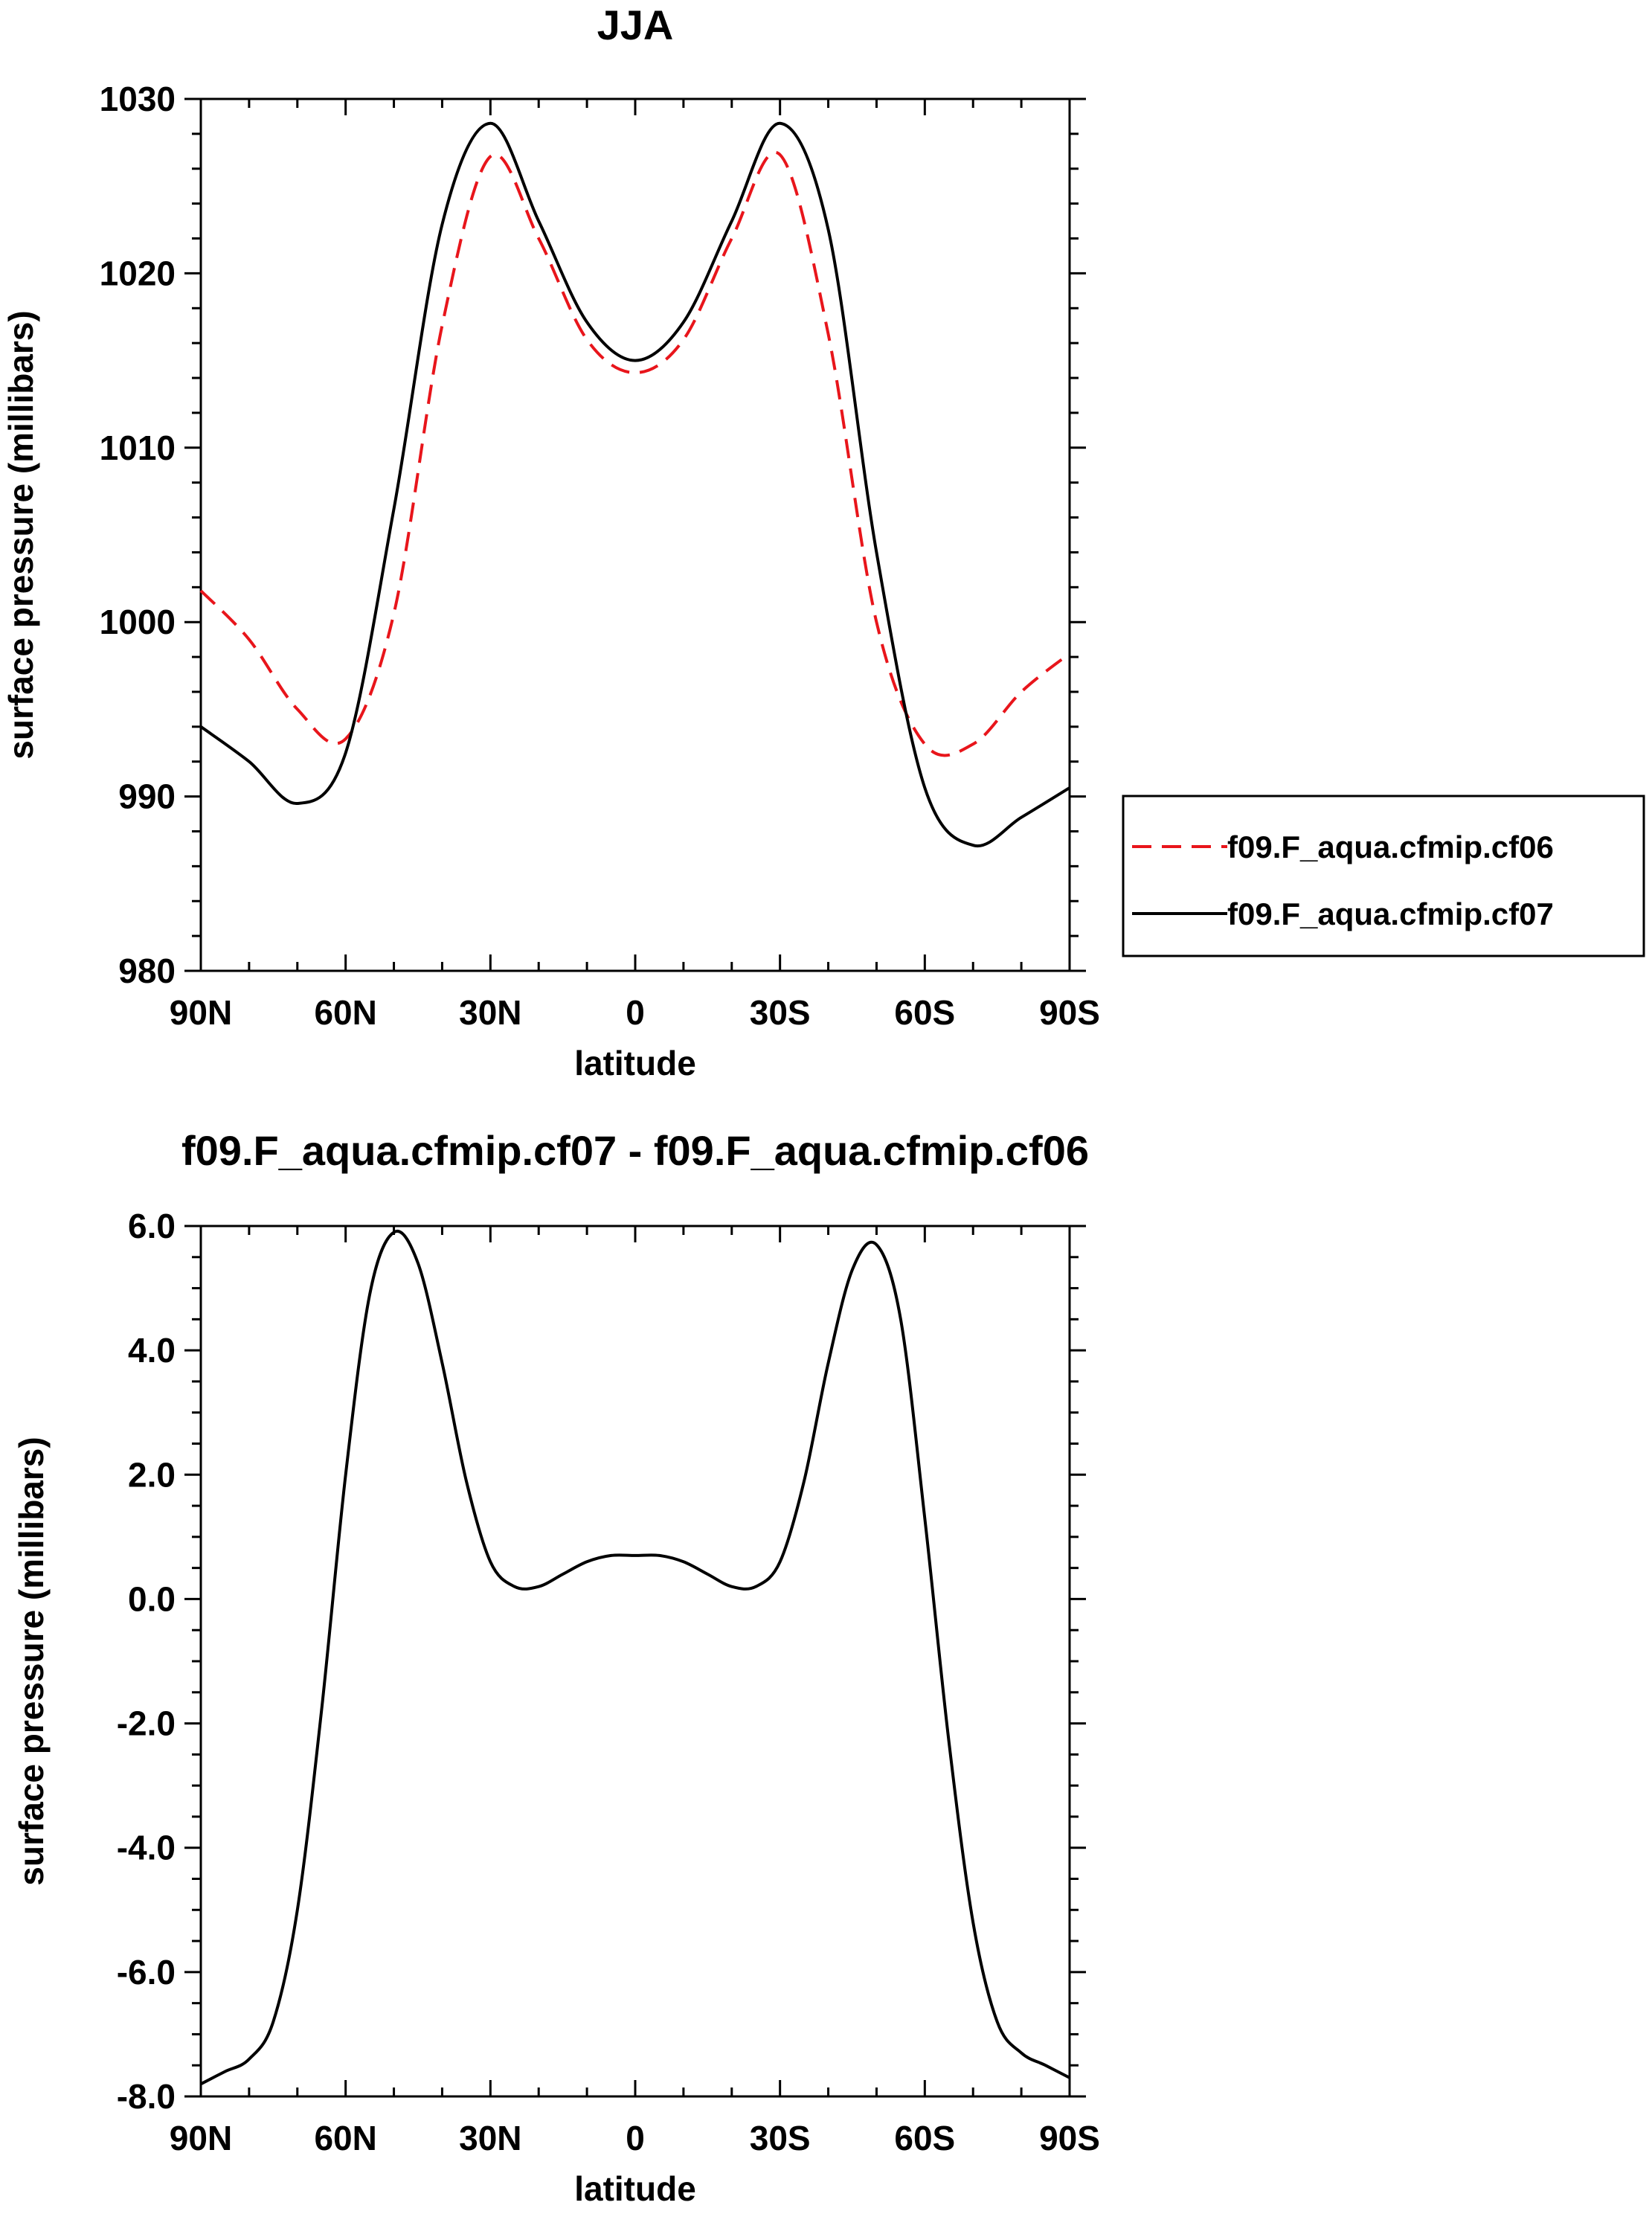  What do you see at coordinates (1390, 846) in the screenshot?
I see `legend-label: f09.F_aqua.cfmip.cf06` at bounding box center [1390, 846].